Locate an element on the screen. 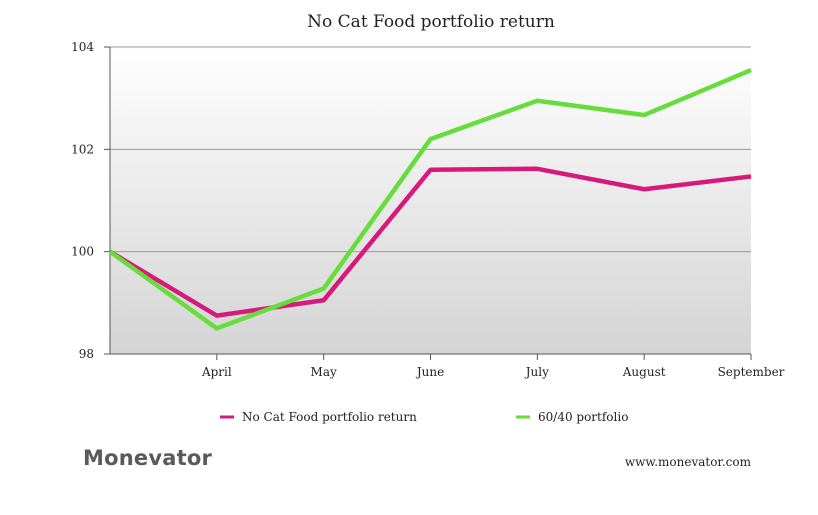  site-url: www.monevator.com is located at coordinates (687, 462).